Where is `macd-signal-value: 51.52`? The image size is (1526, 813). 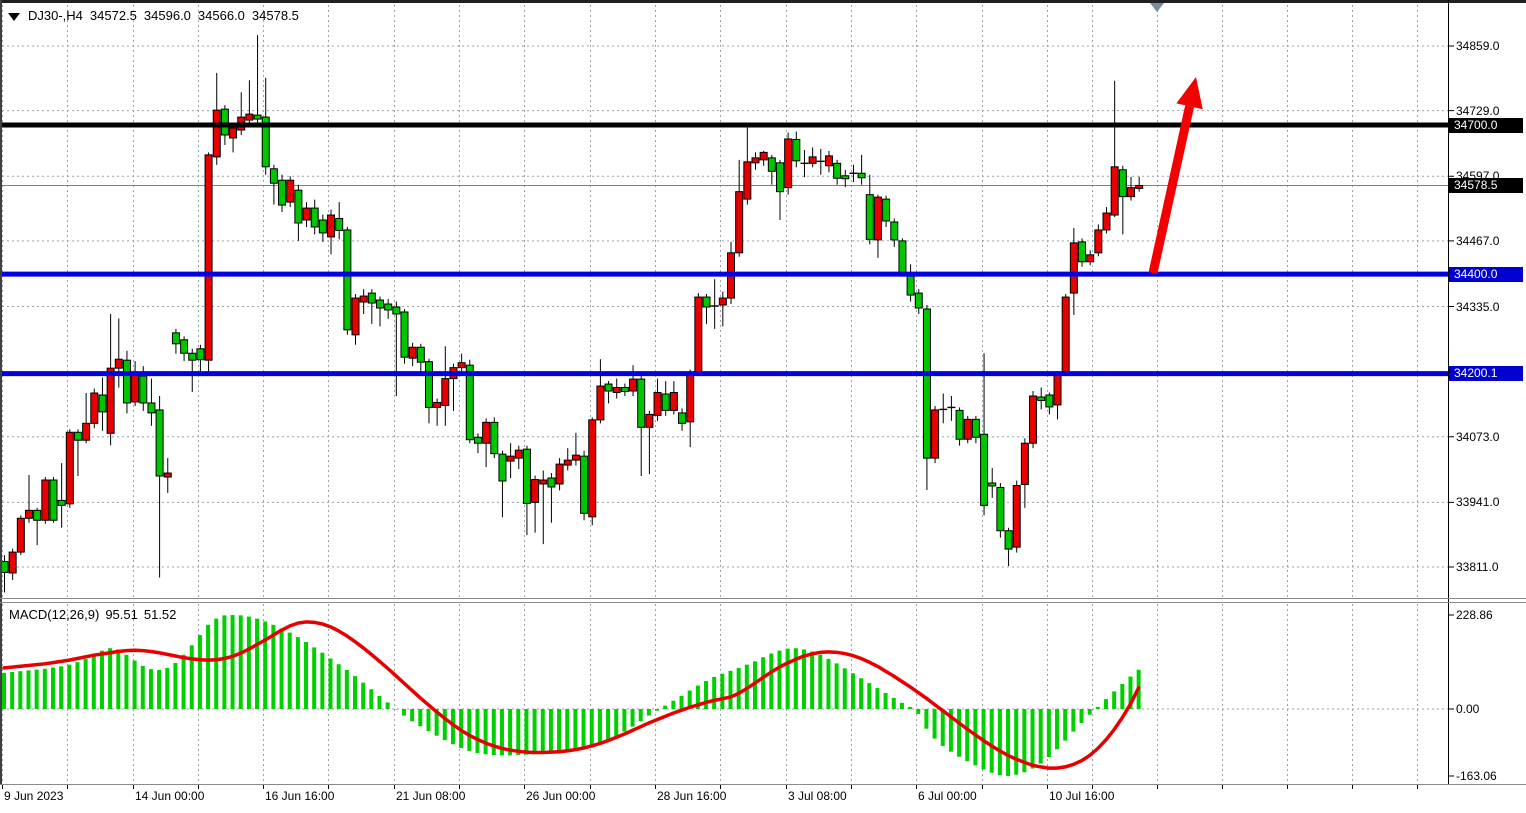
macd-signal-value: 51.52 is located at coordinates (160, 614).